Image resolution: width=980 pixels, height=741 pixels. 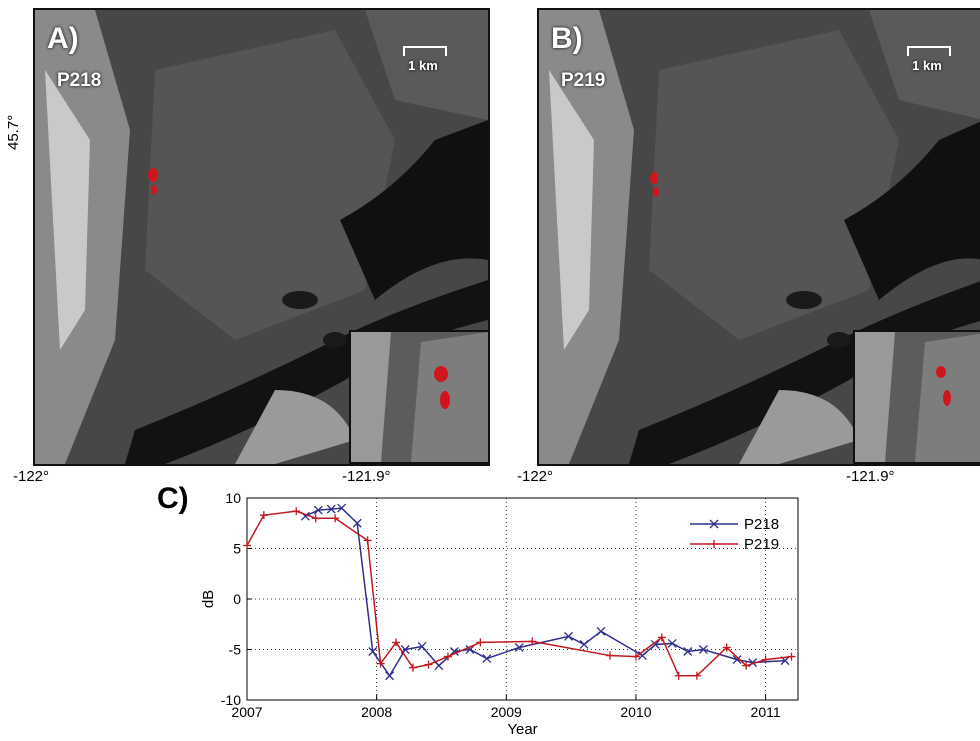 I want to click on x-tick-label: 2010, so click(x=635, y=712).